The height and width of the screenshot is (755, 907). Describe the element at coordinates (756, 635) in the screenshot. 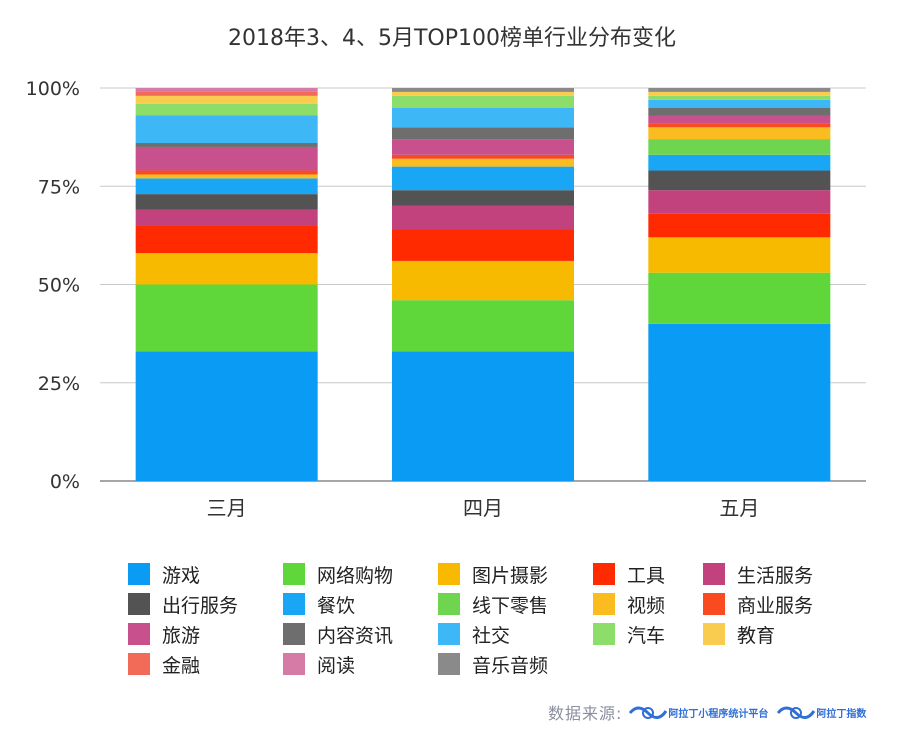

I see `legend-label: 教育` at that location.